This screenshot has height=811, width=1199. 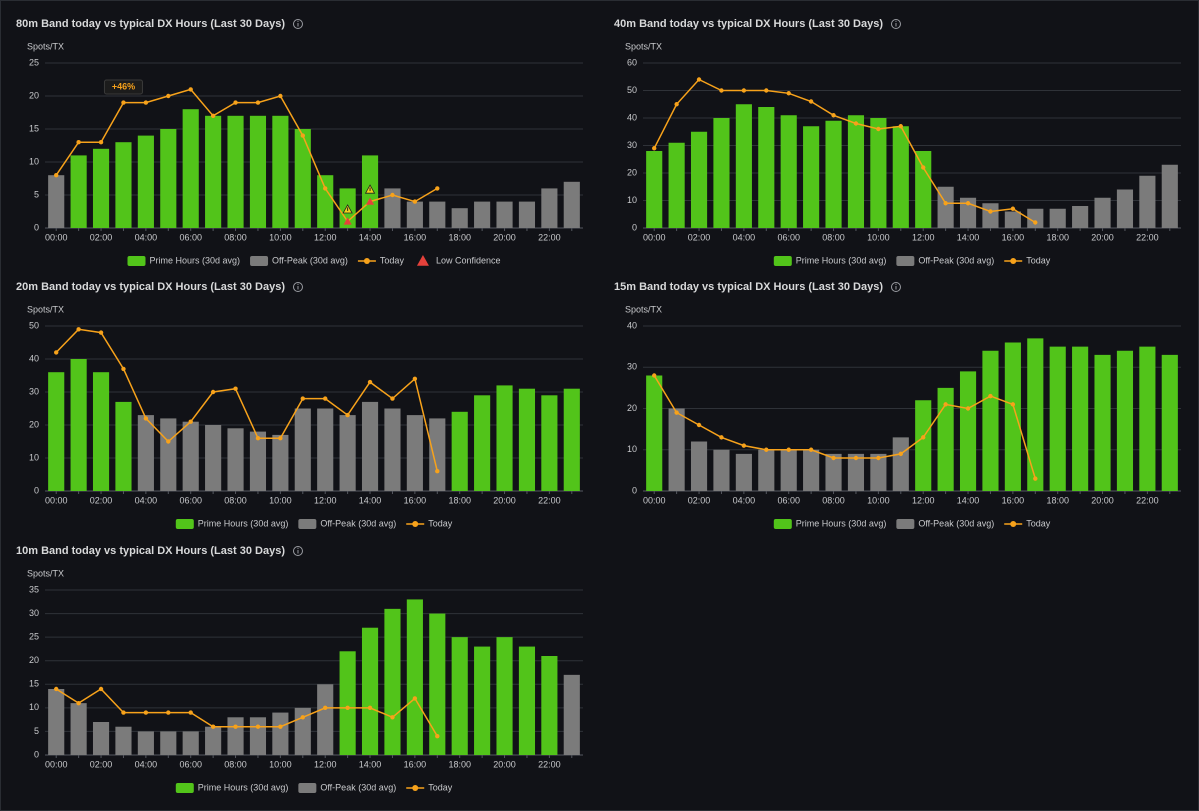 What do you see at coordinates (146, 764) in the screenshot?
I see `x-tick-label: 04:00` at bounding box center [146, 764].